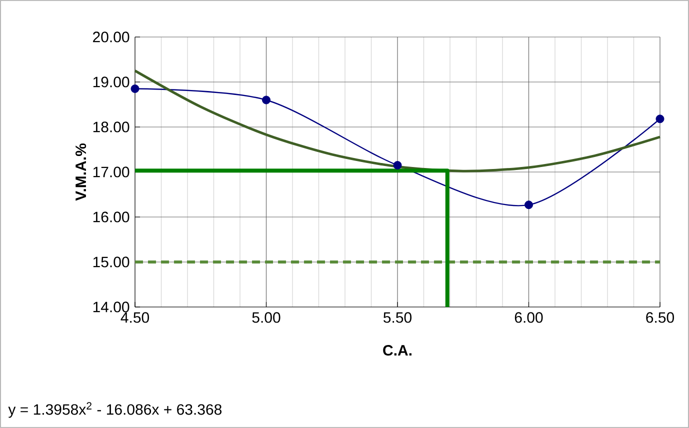  I want to click on x-axis-title: C.A., so click(397, 350).